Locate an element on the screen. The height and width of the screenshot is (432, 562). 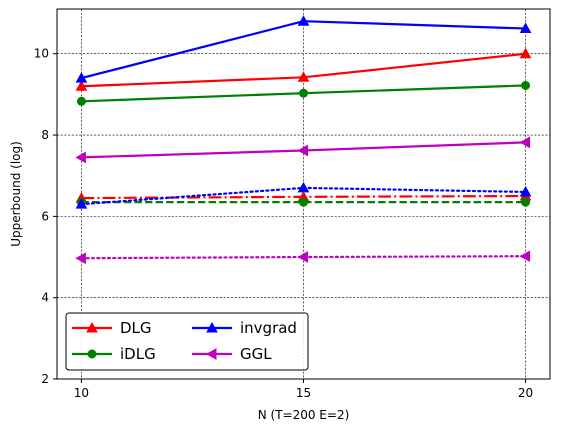
legend-label: invgrad is located at coordinates (268, 328).